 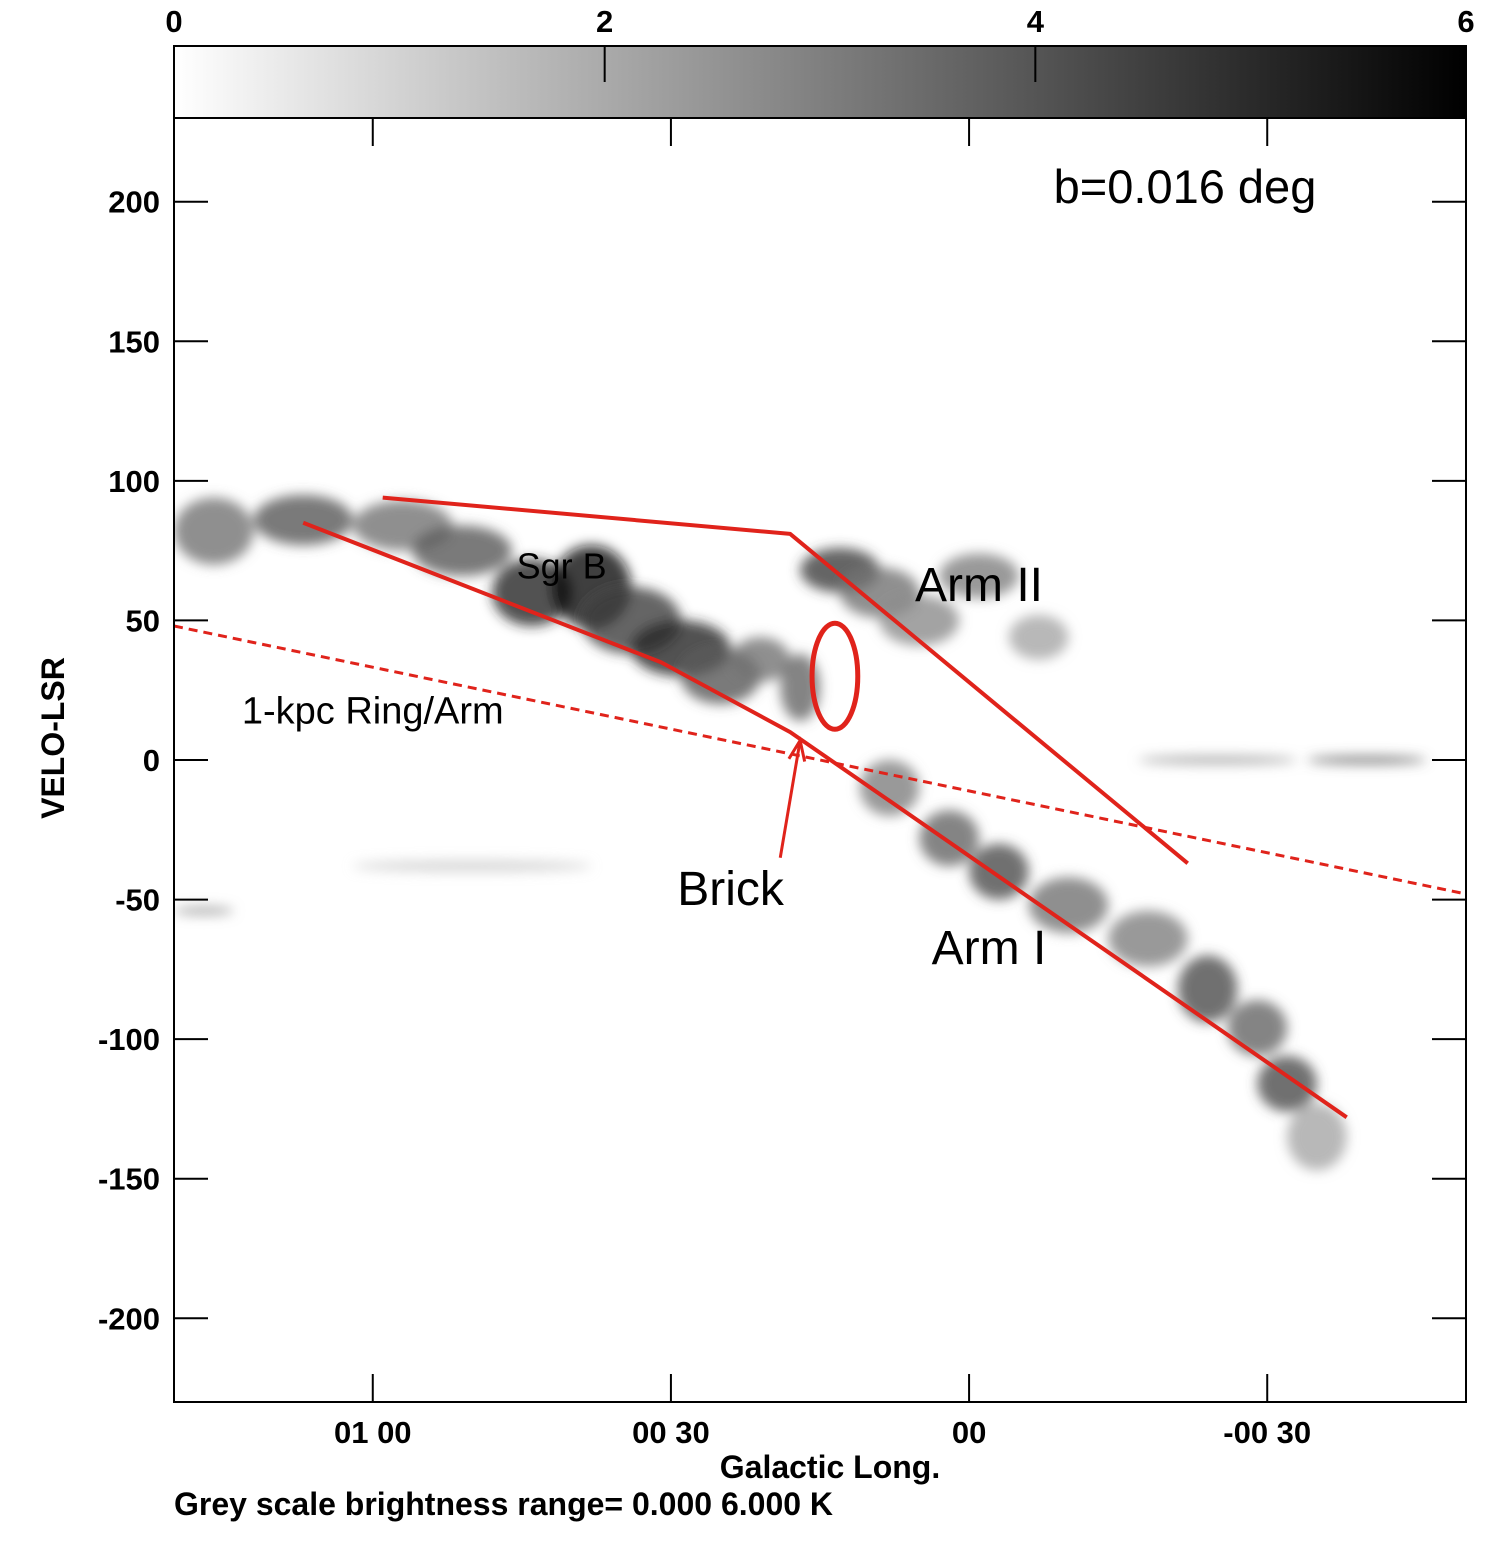 I want to click on x-tick-label: 00 30, so click(x=671, y=1432).